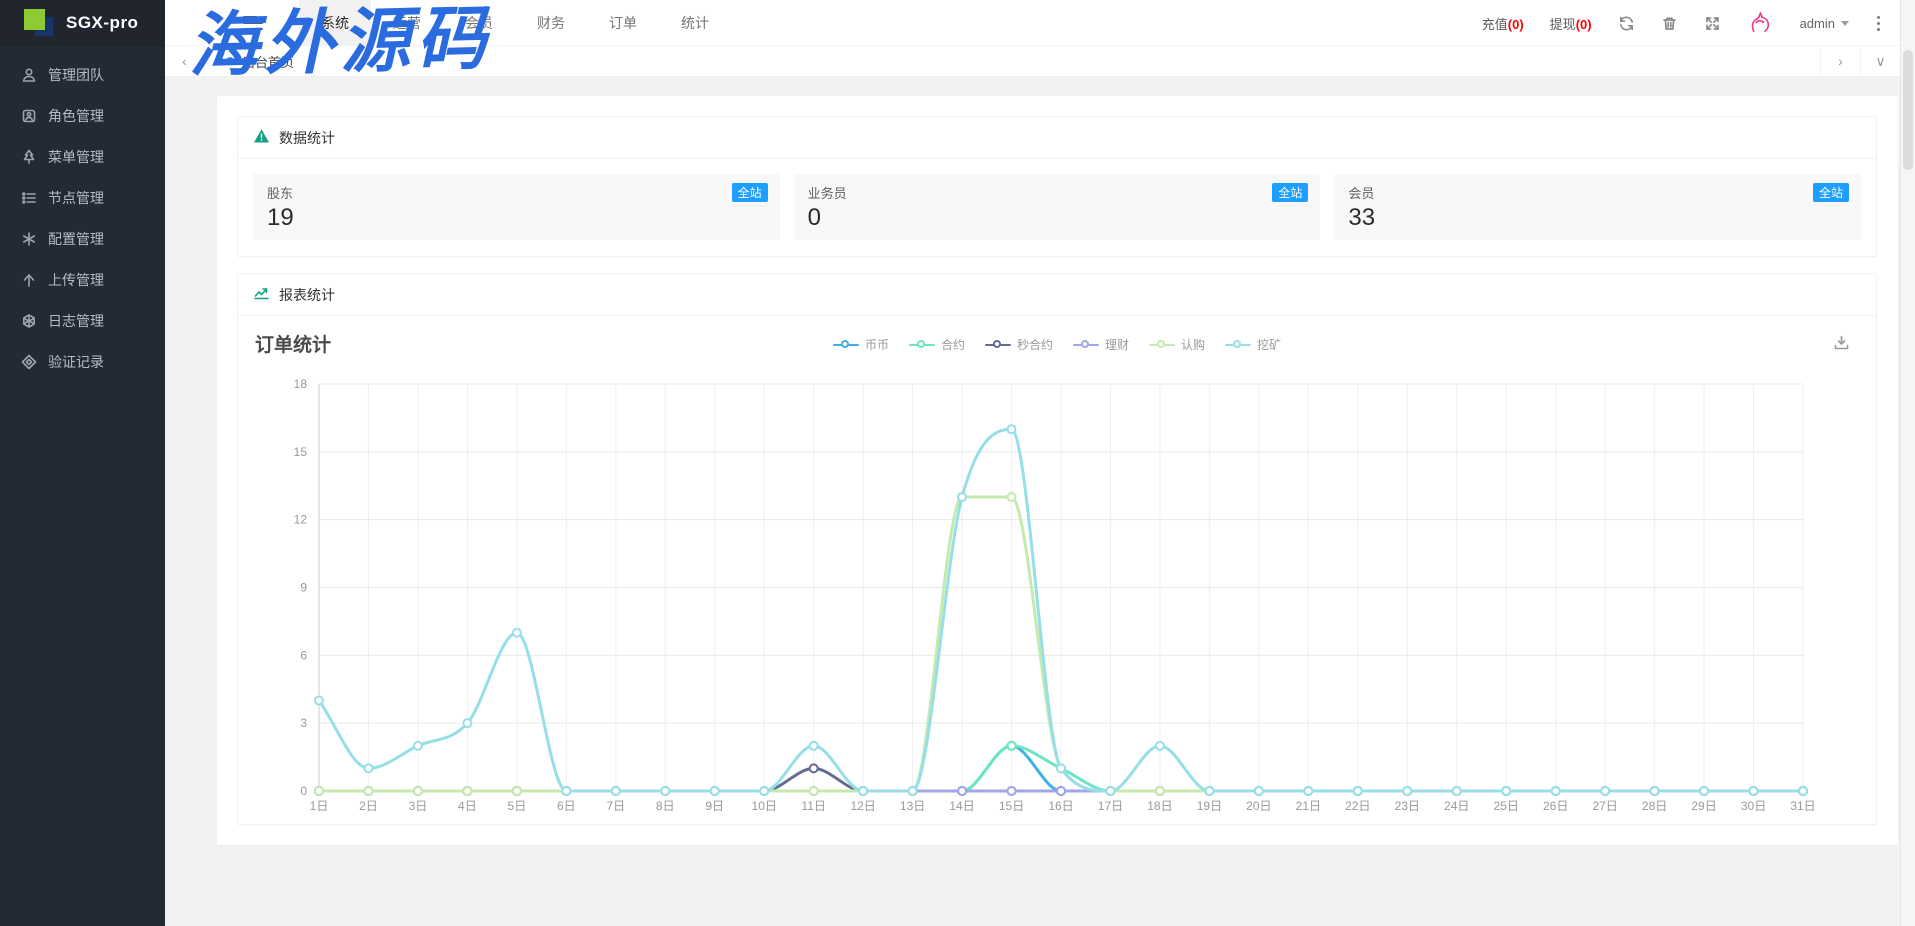 Image resolution: width=1915 pixels, height=926 pixels. What do you see at coordinates (307, 294) in the screenshot?
I see `report-section-title: 报表统计` at bounding box center [307, 294].